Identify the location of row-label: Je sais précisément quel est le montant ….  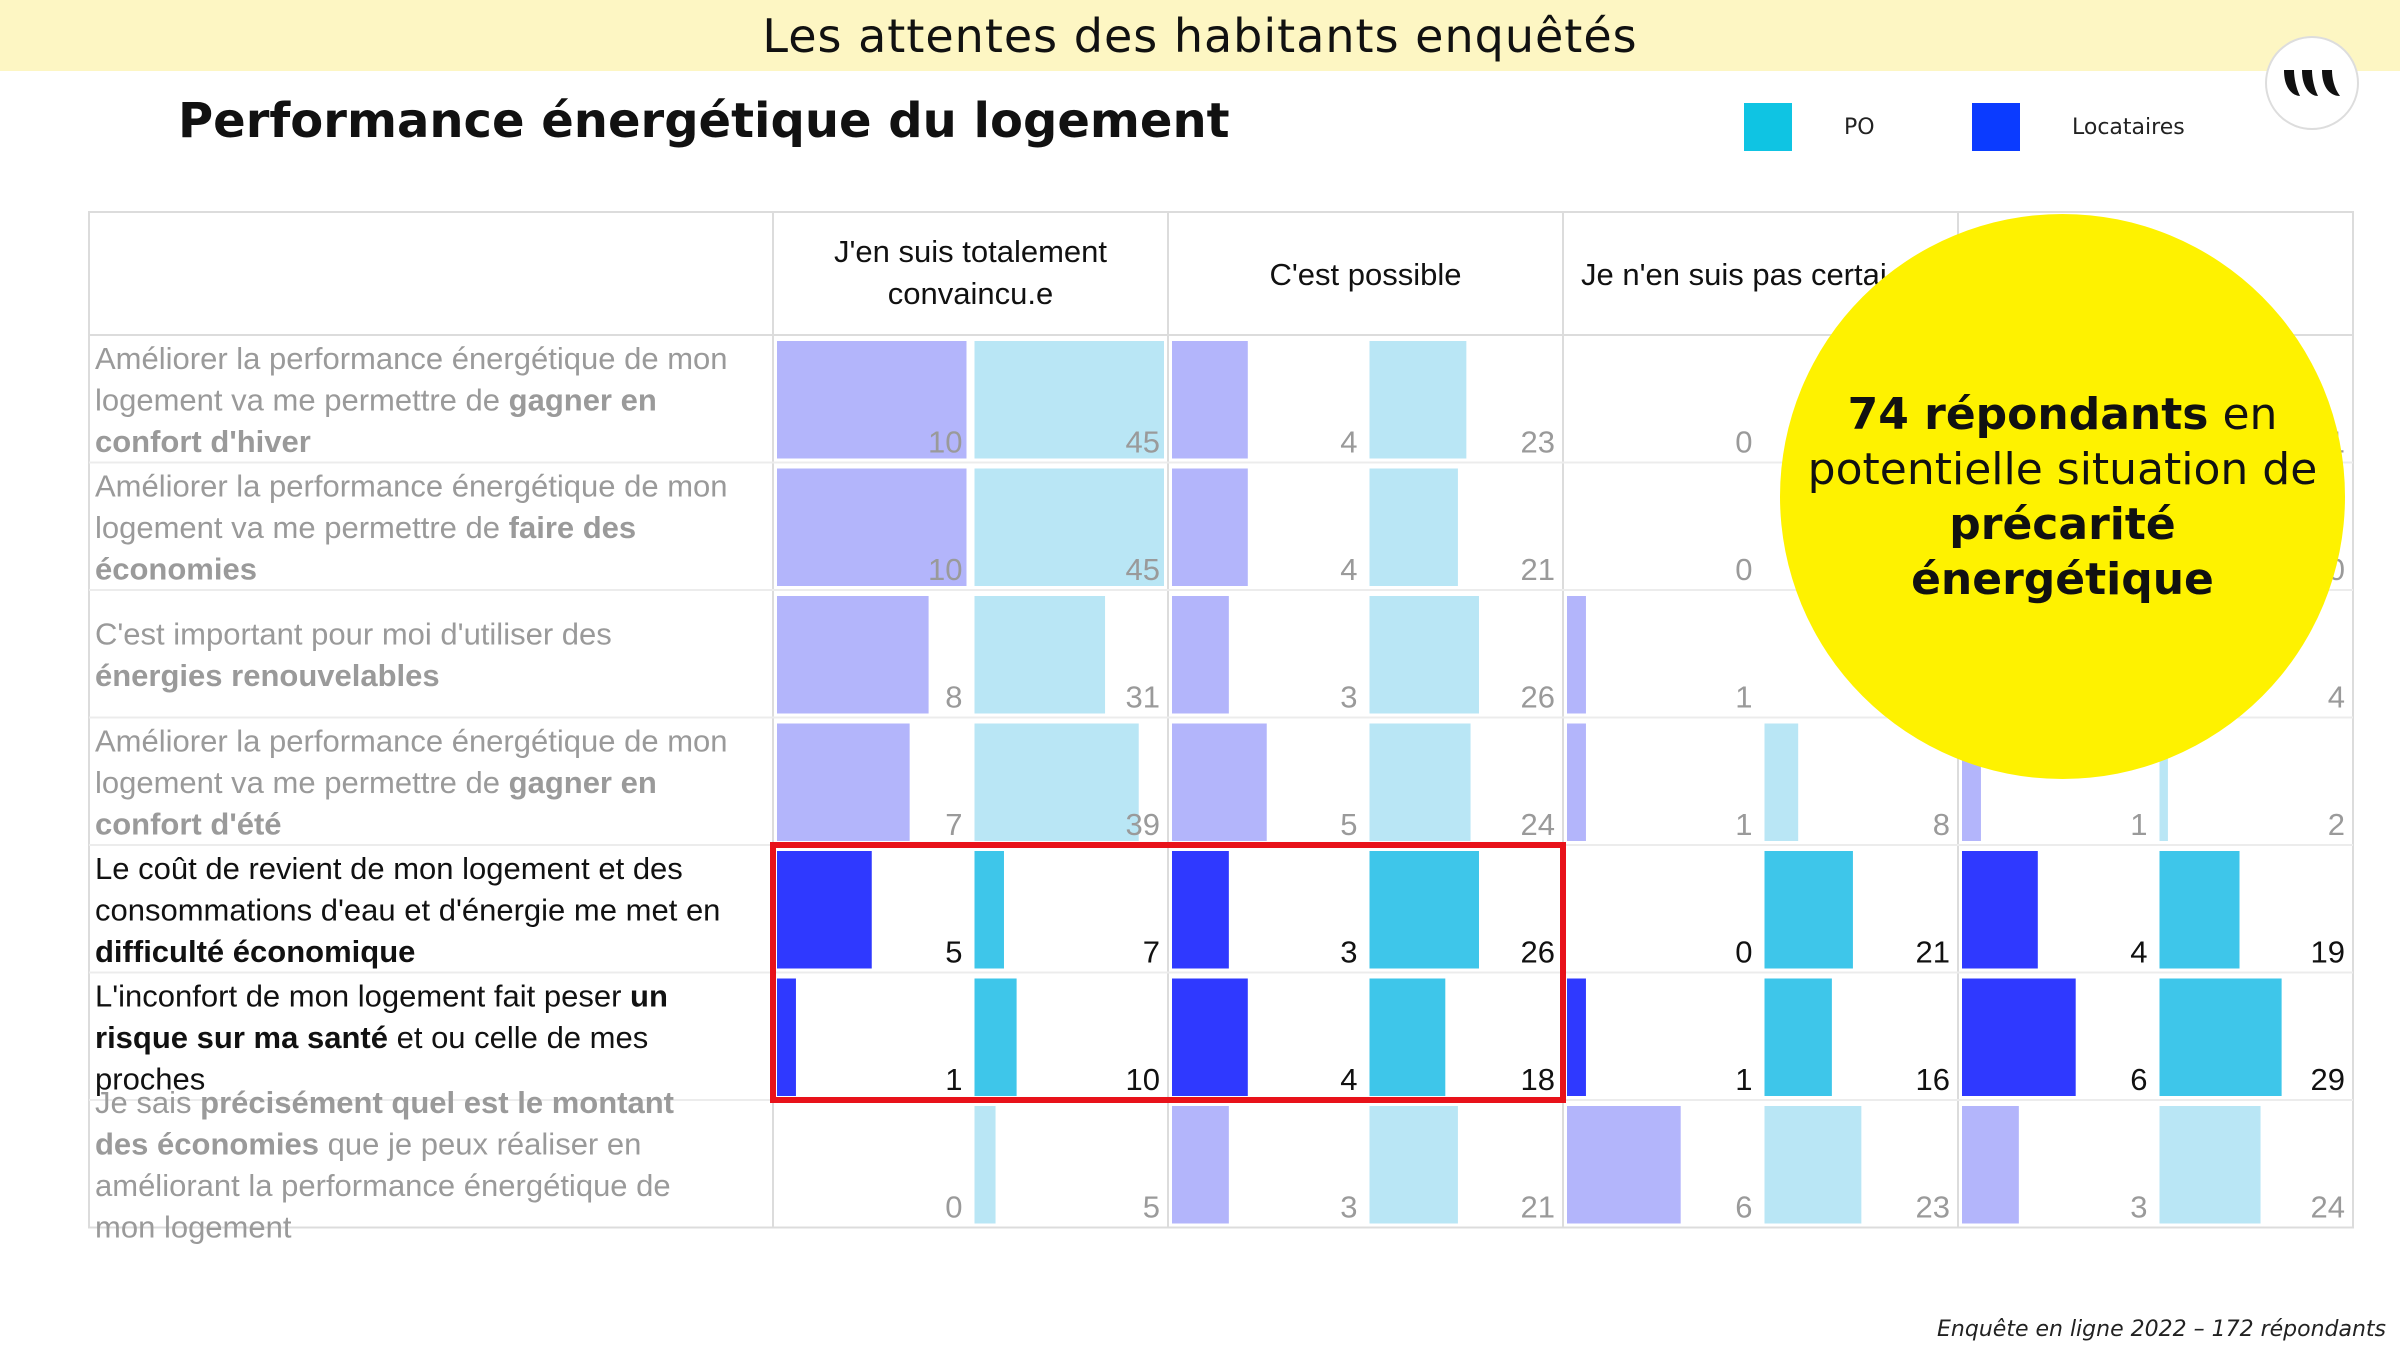
(389, 1165).